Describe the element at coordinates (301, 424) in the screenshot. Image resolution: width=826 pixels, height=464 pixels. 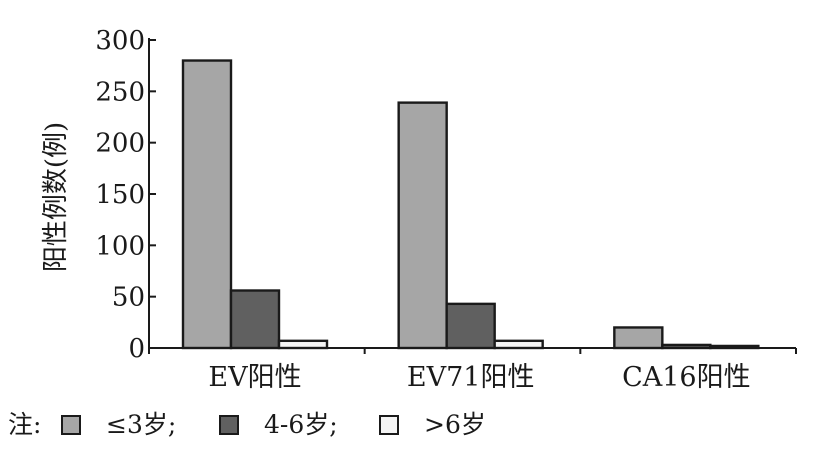
I see `legend-label-1: 4-6岁;` at that location.